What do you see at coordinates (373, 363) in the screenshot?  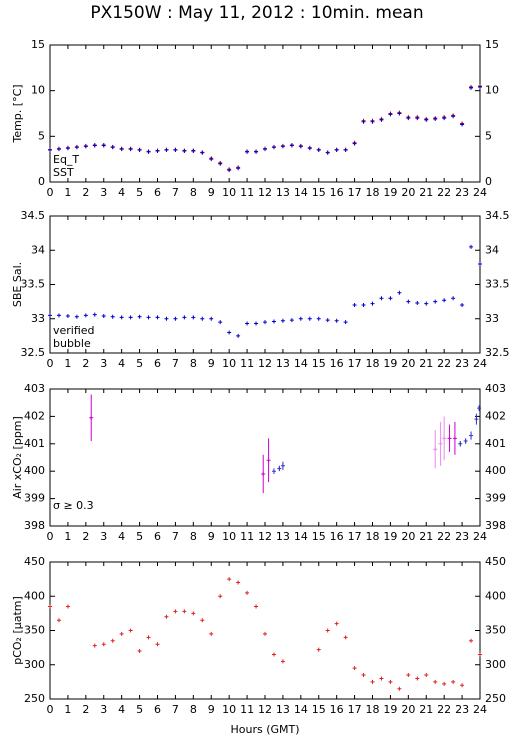 I see `x-tick-label: 18` at bounding box center [373, 363].